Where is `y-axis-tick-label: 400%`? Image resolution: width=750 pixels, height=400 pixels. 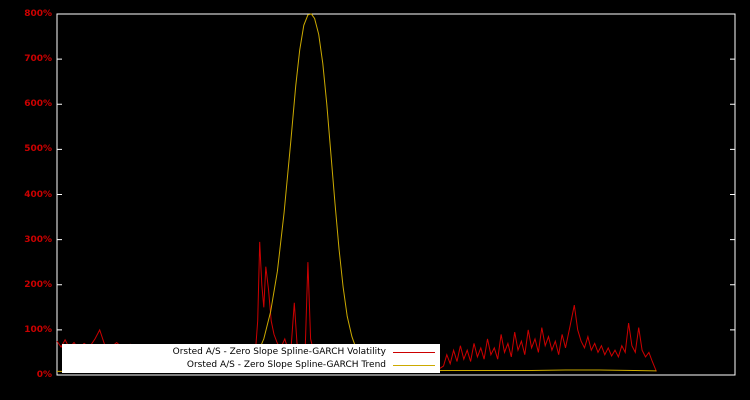
y-axis-tick-label: 400% is located at coordinates (38, 194).